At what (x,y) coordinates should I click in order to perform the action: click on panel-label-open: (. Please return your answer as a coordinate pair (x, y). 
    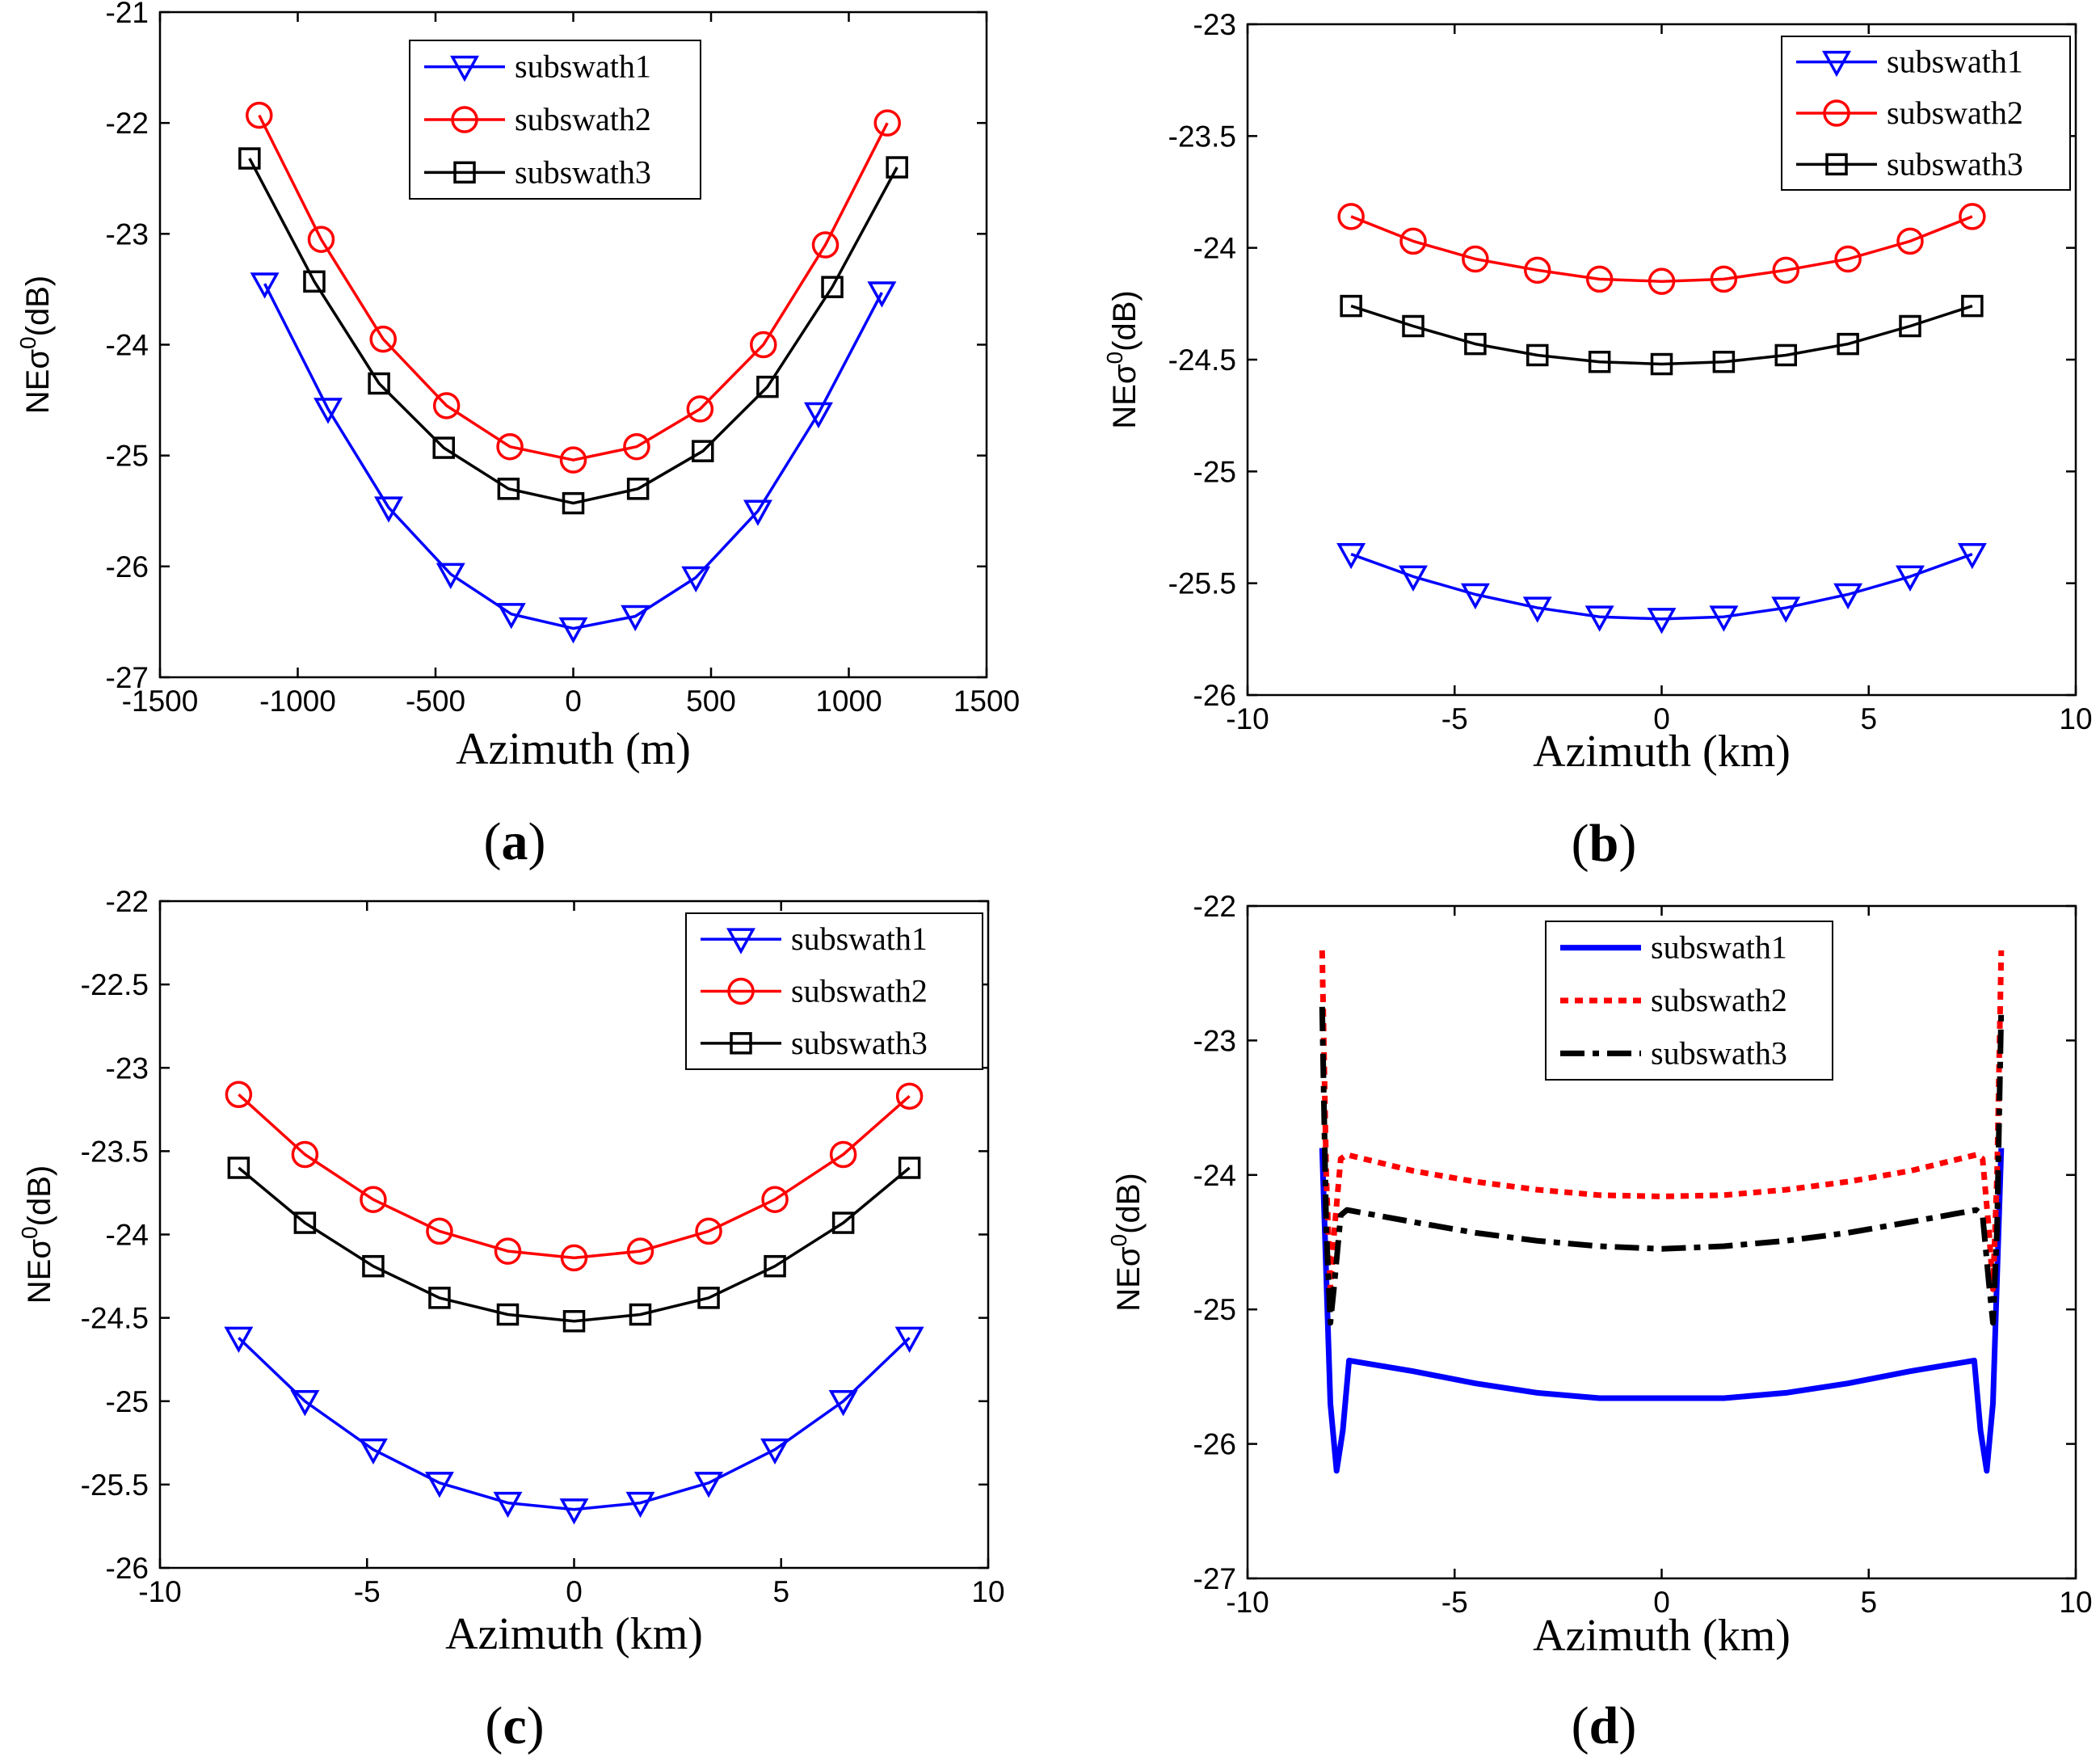
    Looking at the image, I should click on (1580, 1725).